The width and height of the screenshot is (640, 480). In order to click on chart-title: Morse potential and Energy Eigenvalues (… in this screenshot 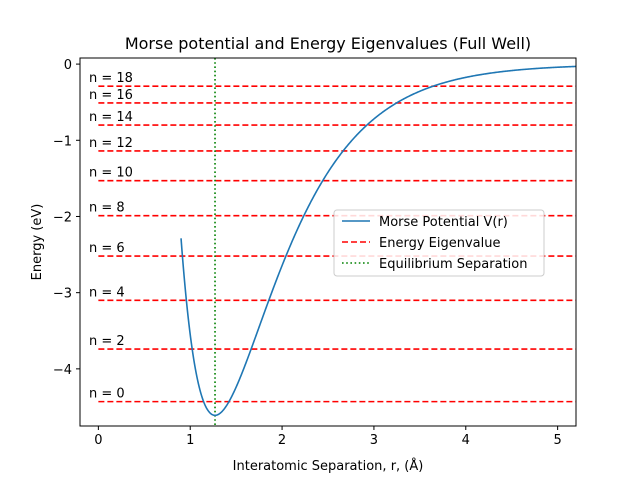, I will do `click(328, 43)`.